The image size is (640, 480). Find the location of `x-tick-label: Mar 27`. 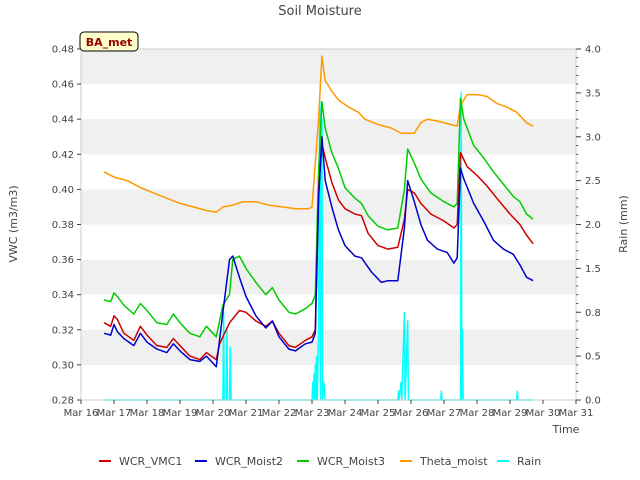

x-tick-label: Mar 27 is located at coordinates (444, 413).